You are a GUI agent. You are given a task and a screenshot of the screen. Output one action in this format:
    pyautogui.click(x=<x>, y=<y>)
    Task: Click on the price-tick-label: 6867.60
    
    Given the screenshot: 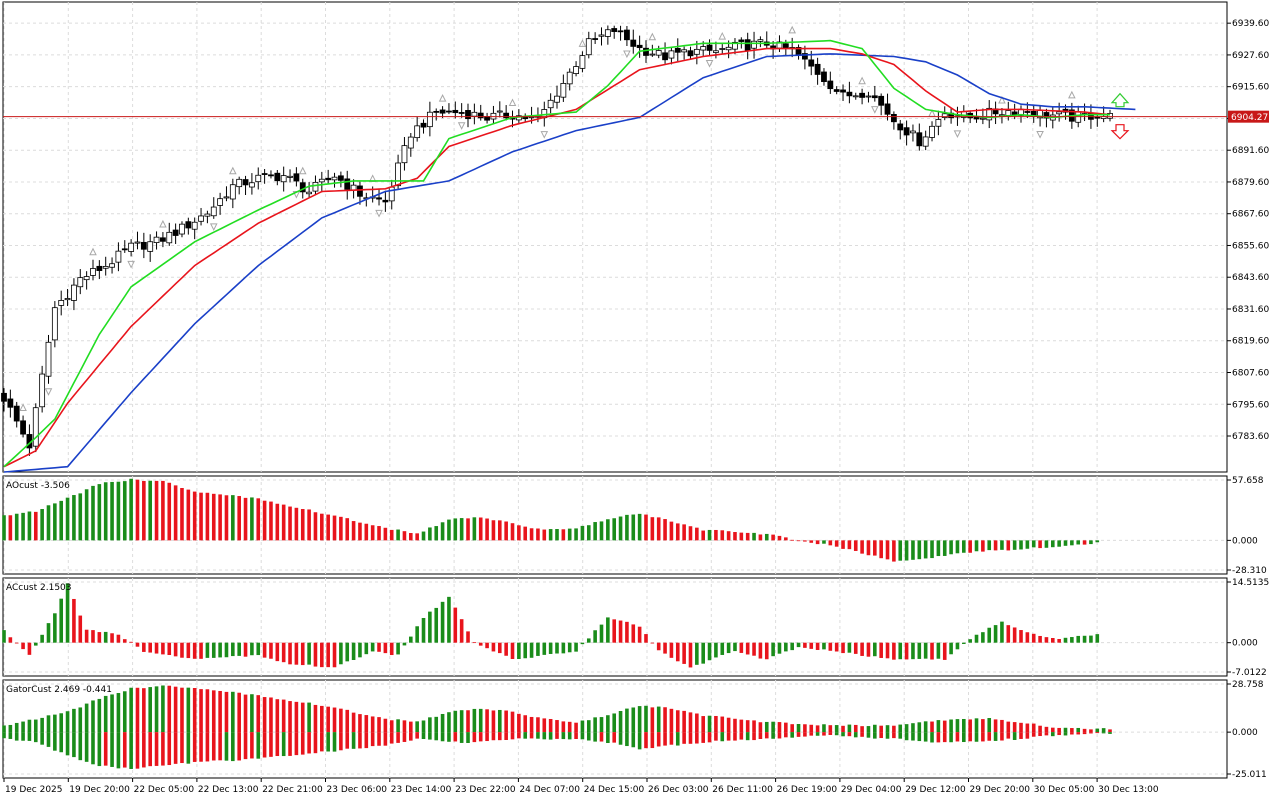 What is the action you would take?
    pyautogui.click(x=1250, y=215)
    